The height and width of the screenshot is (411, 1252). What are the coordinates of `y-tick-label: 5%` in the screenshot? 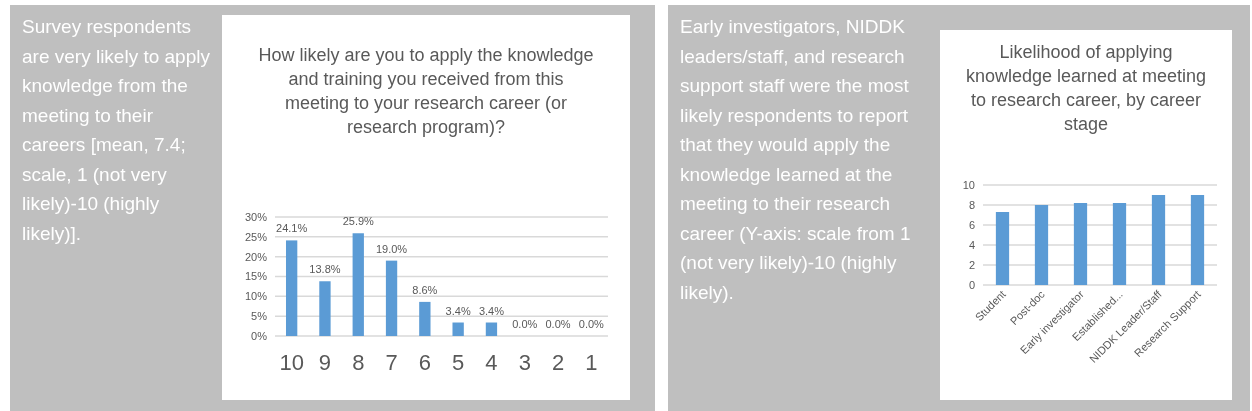 It's located at (259, 316).